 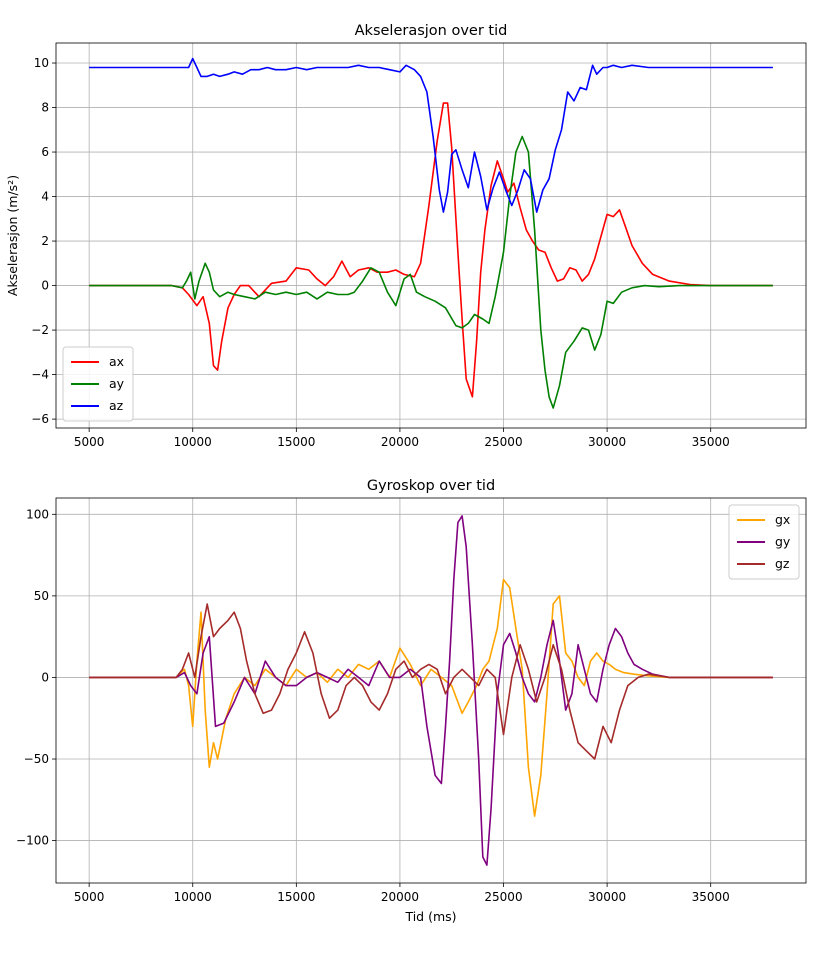 I want to click on y-tick-label: 100, so click(x=37, y=514).